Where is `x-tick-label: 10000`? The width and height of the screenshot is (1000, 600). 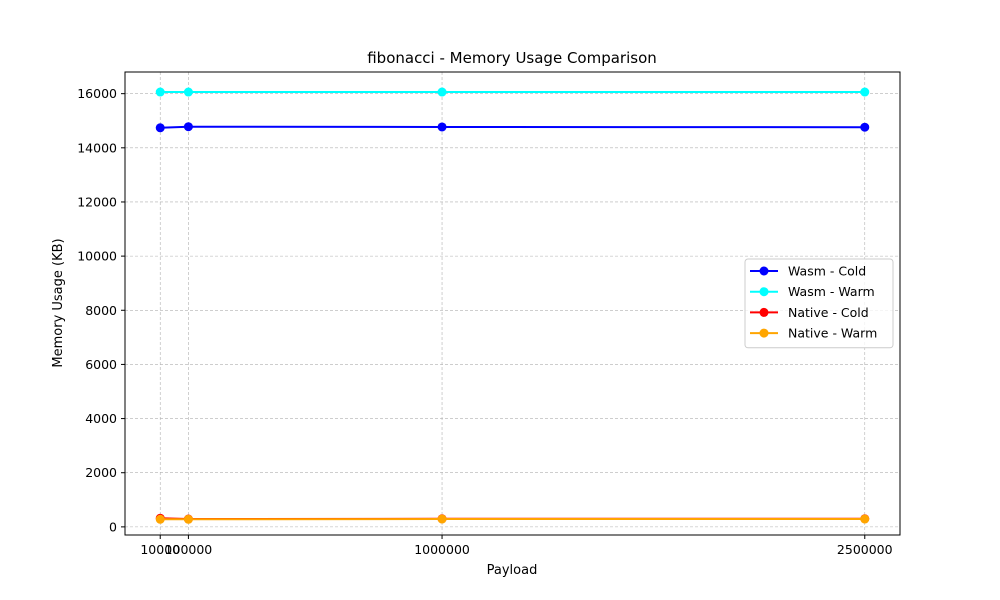 x-tick-label: 10000 is located at coordinates (160, 549).